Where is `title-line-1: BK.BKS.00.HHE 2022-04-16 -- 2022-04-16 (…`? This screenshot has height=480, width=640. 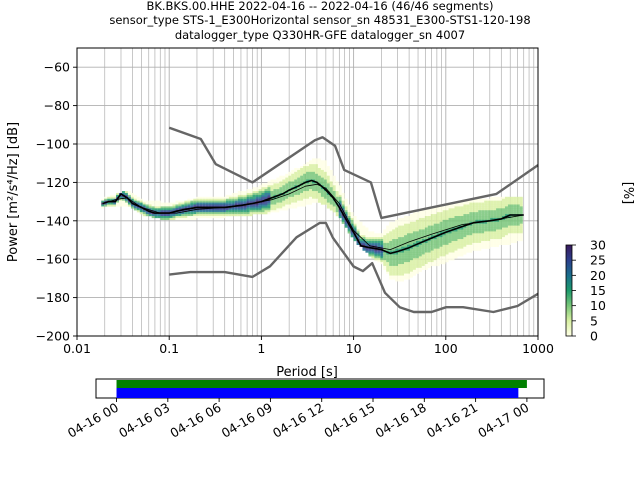
title-line-1: BK.BKS.00.HHE 2022-04-16 -- 2022-04-16 (… is located at coordinates (319, 6).